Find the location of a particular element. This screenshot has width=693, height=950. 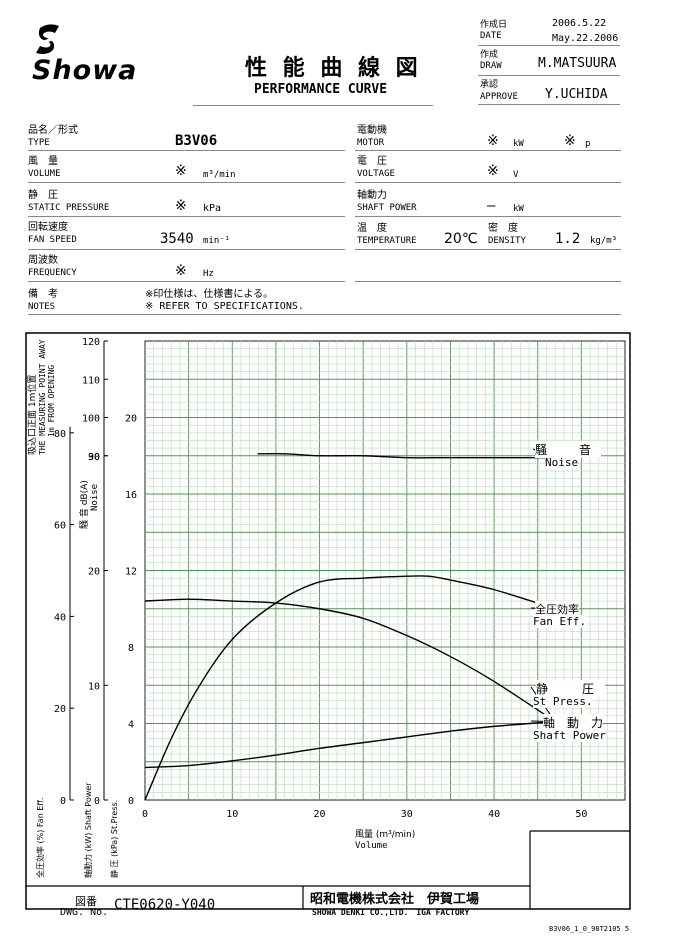

x-axis-label-en: Volume is located at coordinates (371, 846).